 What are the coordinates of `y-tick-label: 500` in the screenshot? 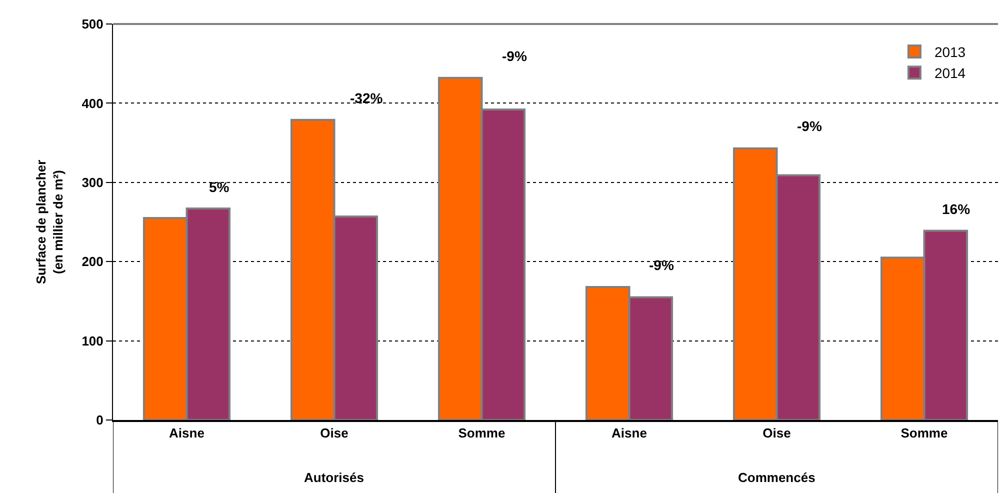 It's located at (93, 24).